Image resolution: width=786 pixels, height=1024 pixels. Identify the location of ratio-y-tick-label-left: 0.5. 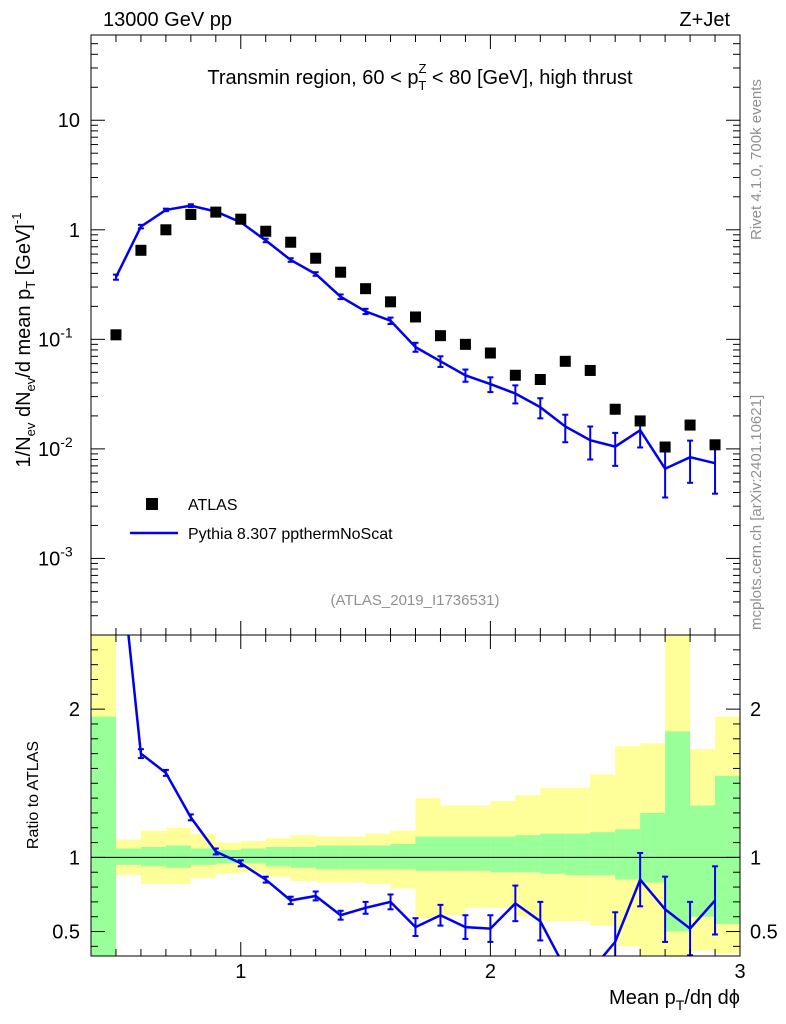
(66, 933).